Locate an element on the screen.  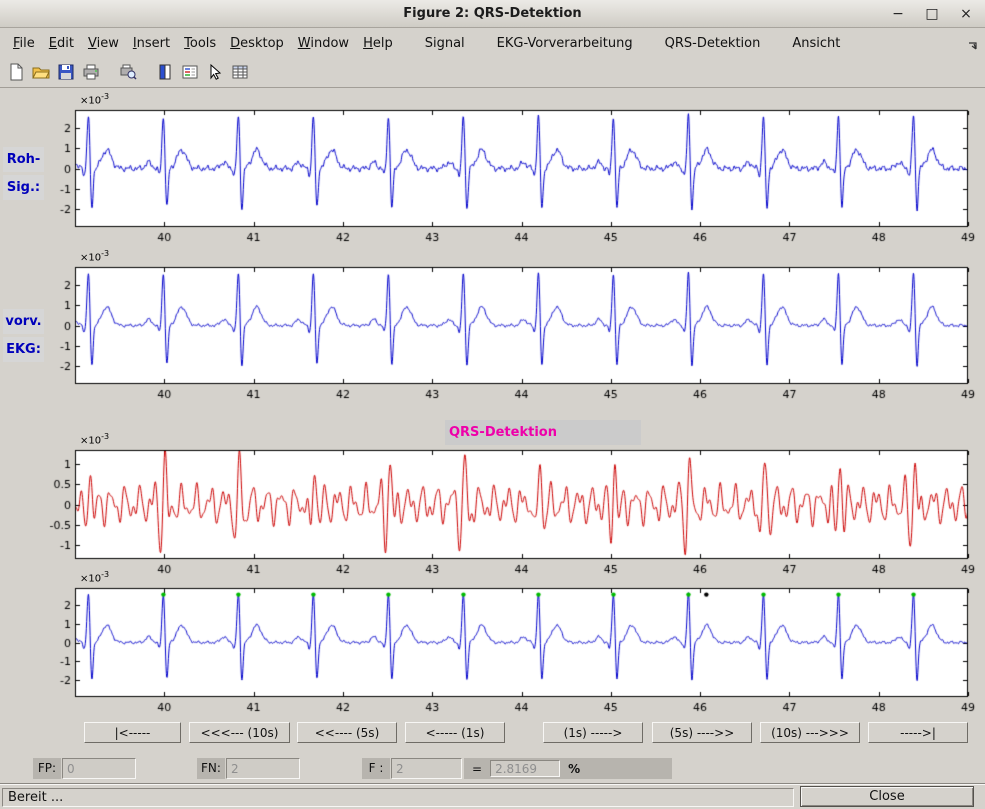
fp-label: FP: is located at coordinates (47, 768).